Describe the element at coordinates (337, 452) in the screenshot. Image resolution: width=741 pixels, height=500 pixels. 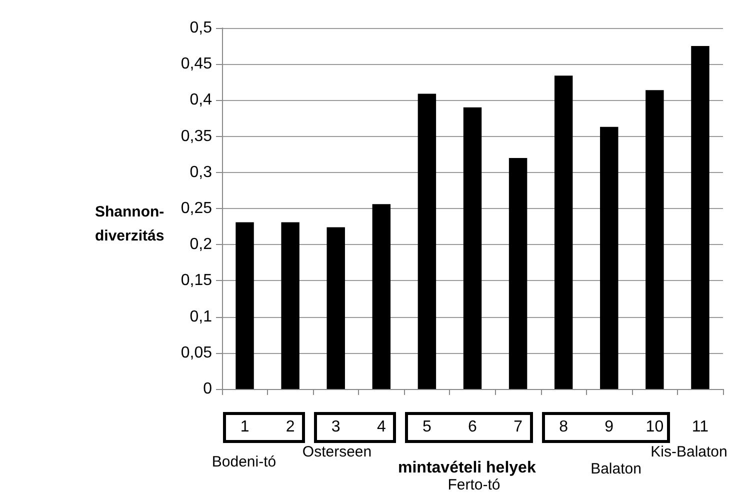
I see `text: Osterseen` at that location.